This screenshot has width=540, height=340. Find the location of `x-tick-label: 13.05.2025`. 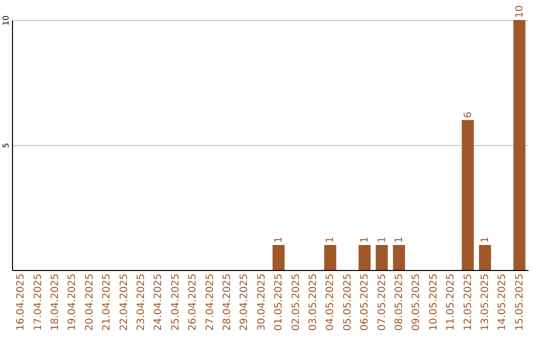

x-tick-label: 13.05.2025 is located at coordinates (485, 302).